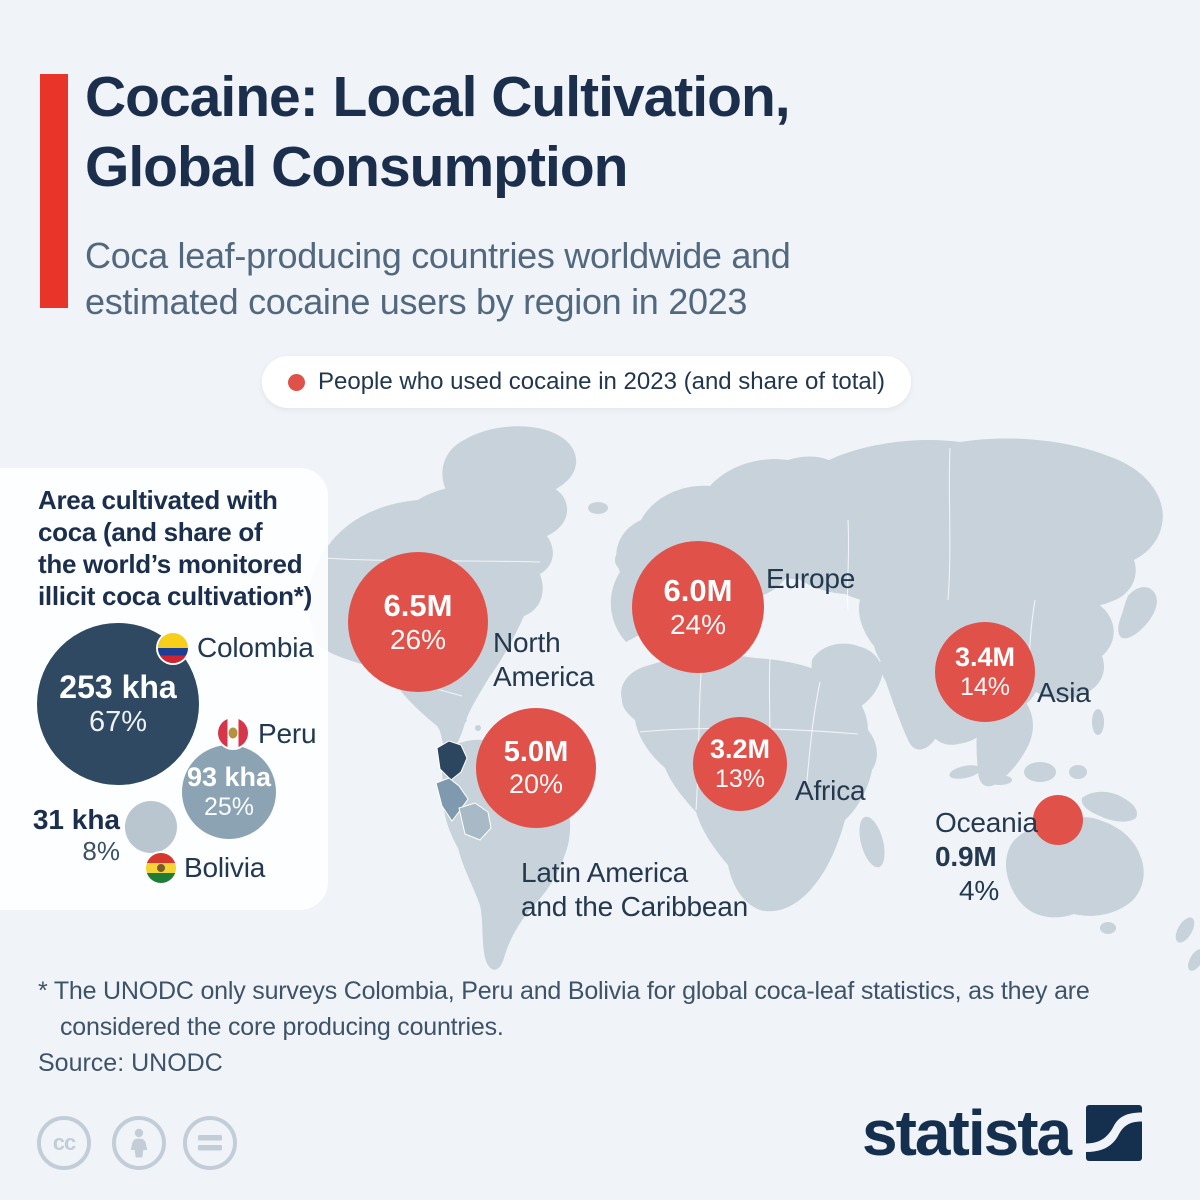 This screenshot has height=1200, width=1200. What do you see at coordinates (118, 687) in the screenshot?
I see `colombia-area: 253 kha` at bounding box center [118, 687].